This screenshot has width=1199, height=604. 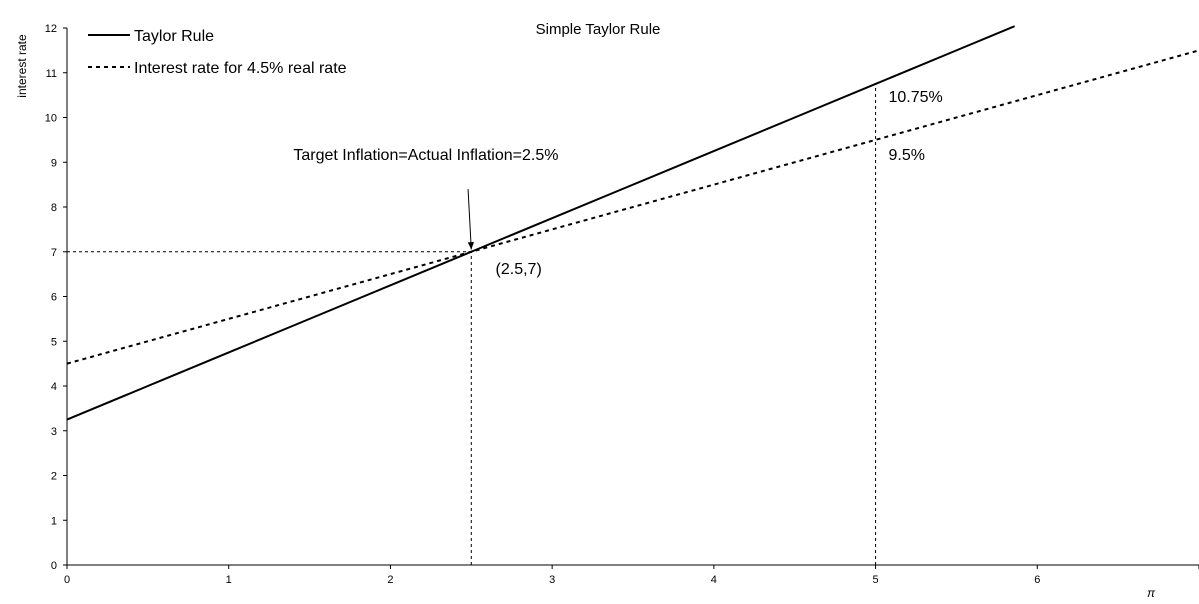 What do you see at coordinates (54, 521) in the screenshot?
I see `y-tick-label: 1` at bounding box center [54, 521].